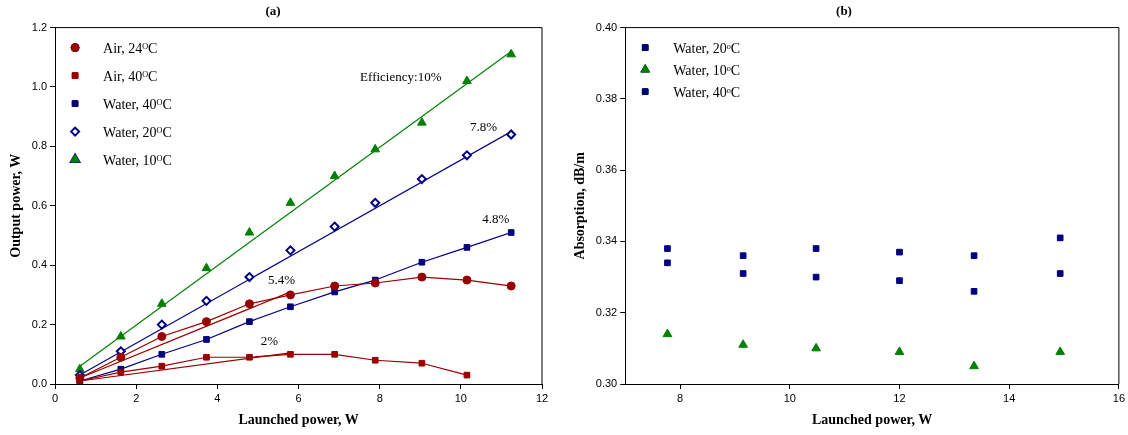 This screenshot has width=1128, height=435. What do you see at coordinates (39, 26) in the screenshot?
I see `y-tick-label: 1.2` at bounding box center [39, 26].